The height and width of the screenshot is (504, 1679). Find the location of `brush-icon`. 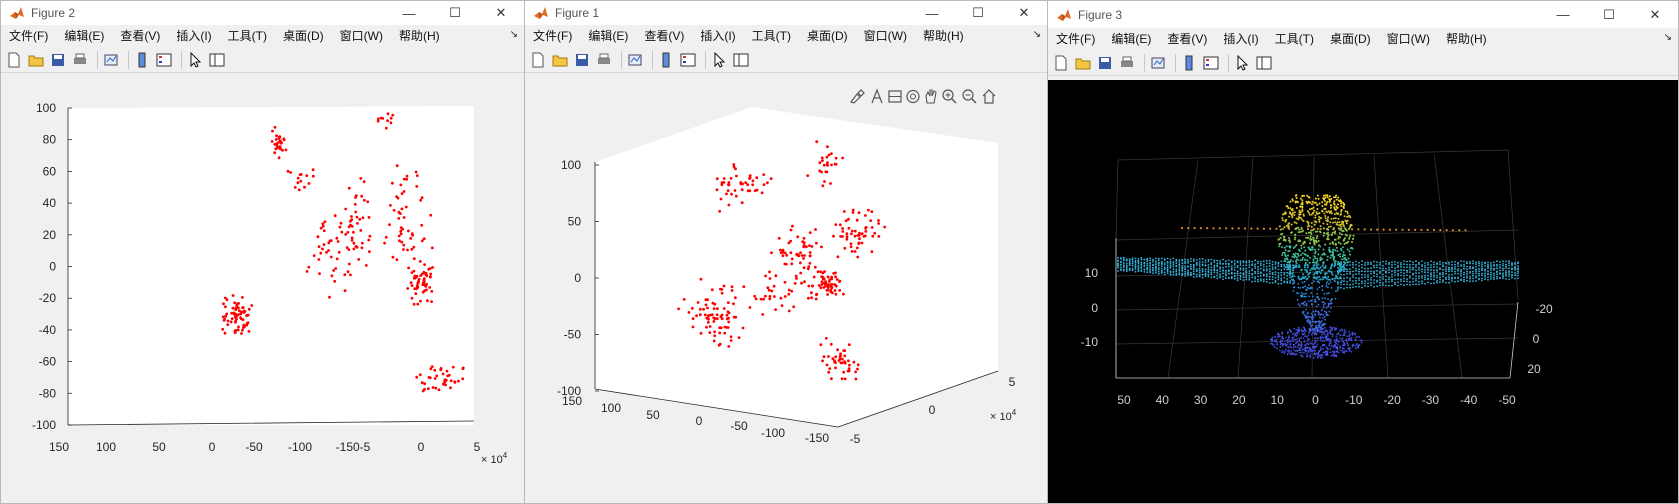

brush-icon is located at coordinates (857, 96).